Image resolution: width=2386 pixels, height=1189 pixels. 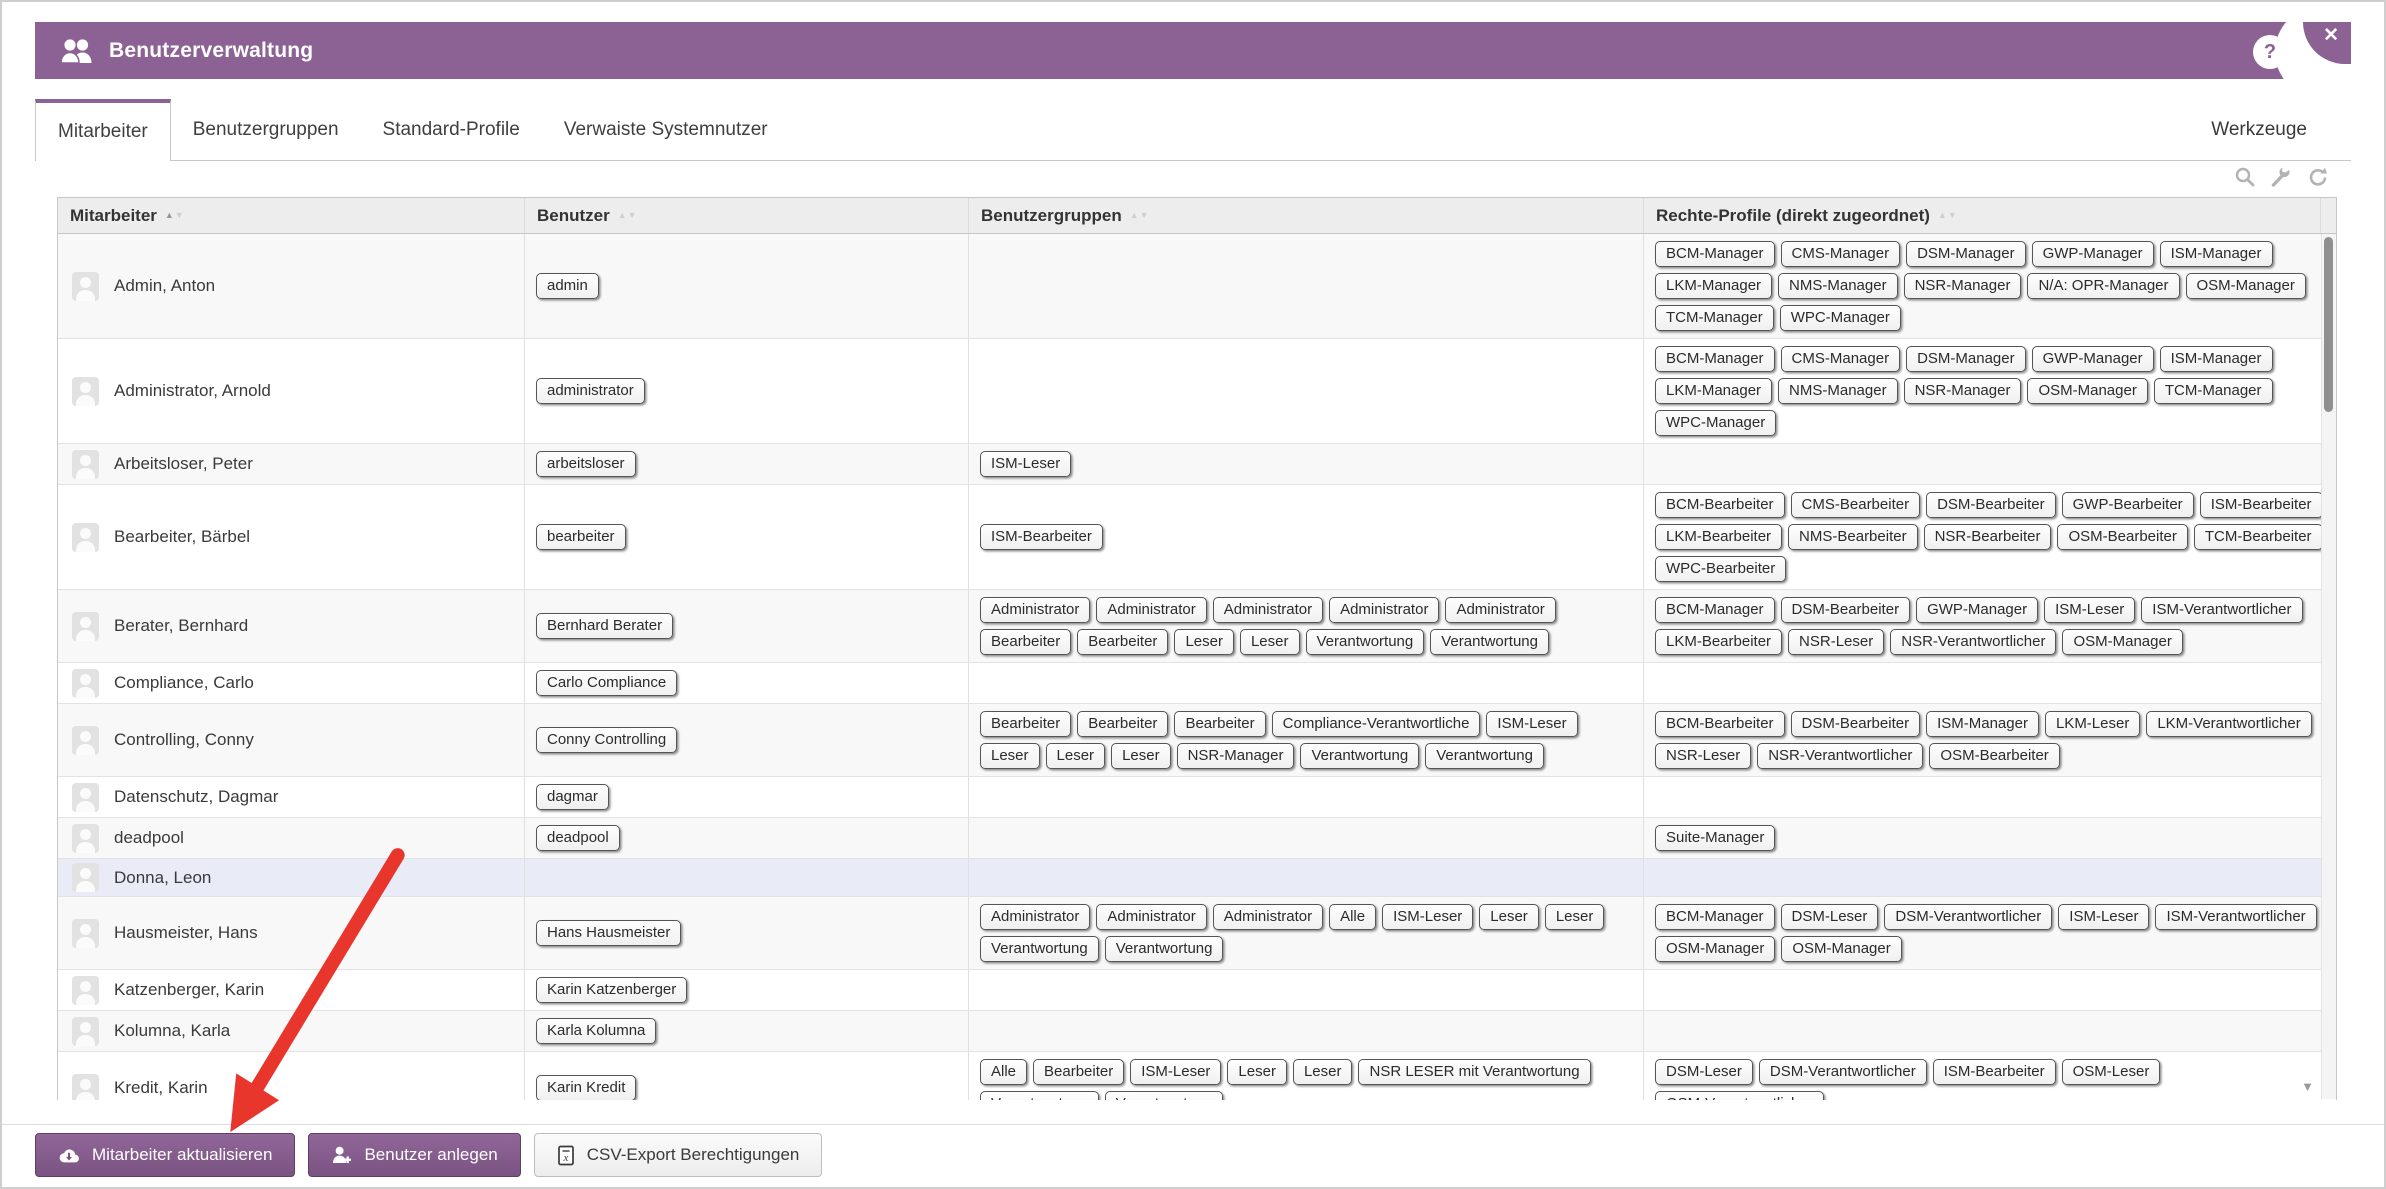 What do you see at coordinates (665, 129) in the screenshot?
I see `tab-verwaiste-systemnutzer: Verwaiste Systemnutzer` at bounding box center [665, 129].